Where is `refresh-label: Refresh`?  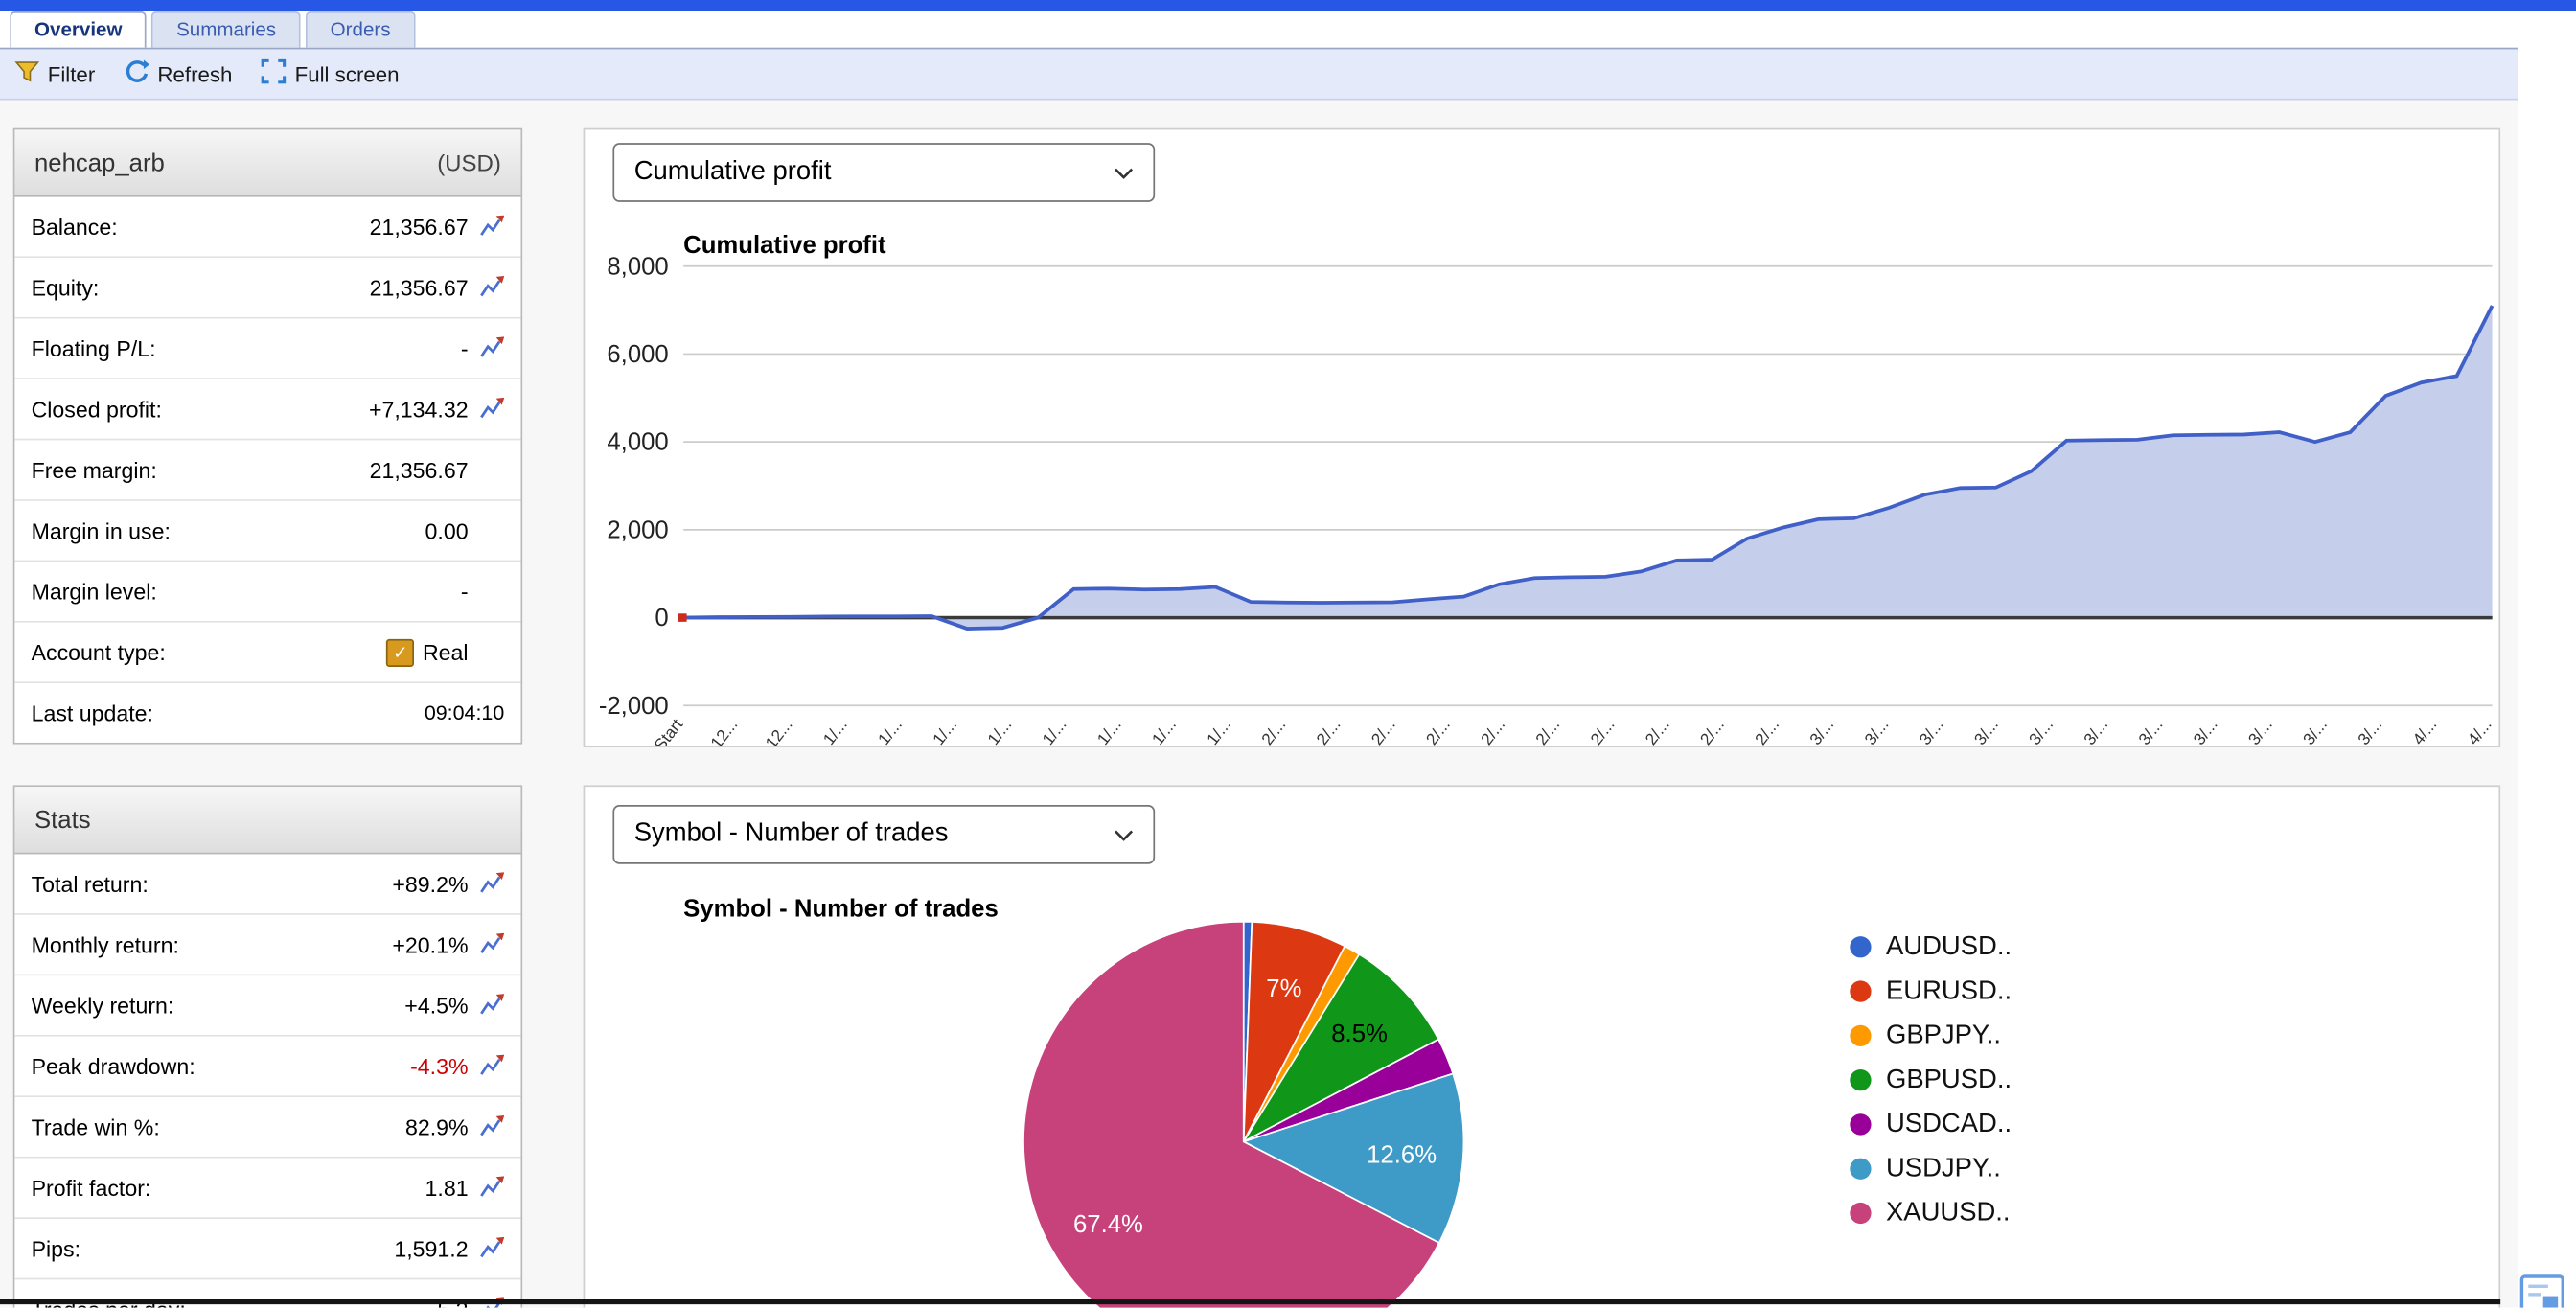
refresh-label: Refresh is located at coordinates (195, 73).